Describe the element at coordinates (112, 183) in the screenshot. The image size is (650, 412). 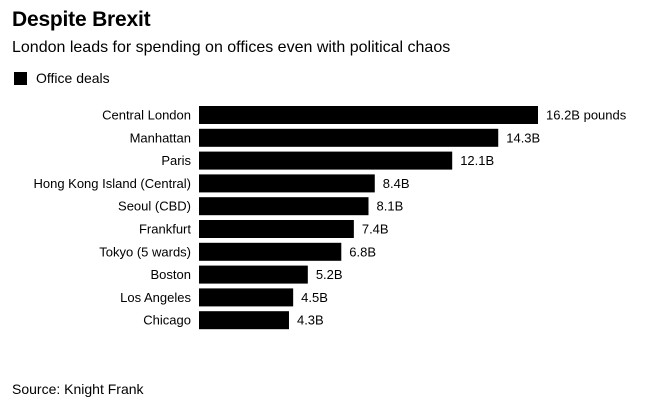
I see `category-label: Hong Kong Island (Central)` at that location.